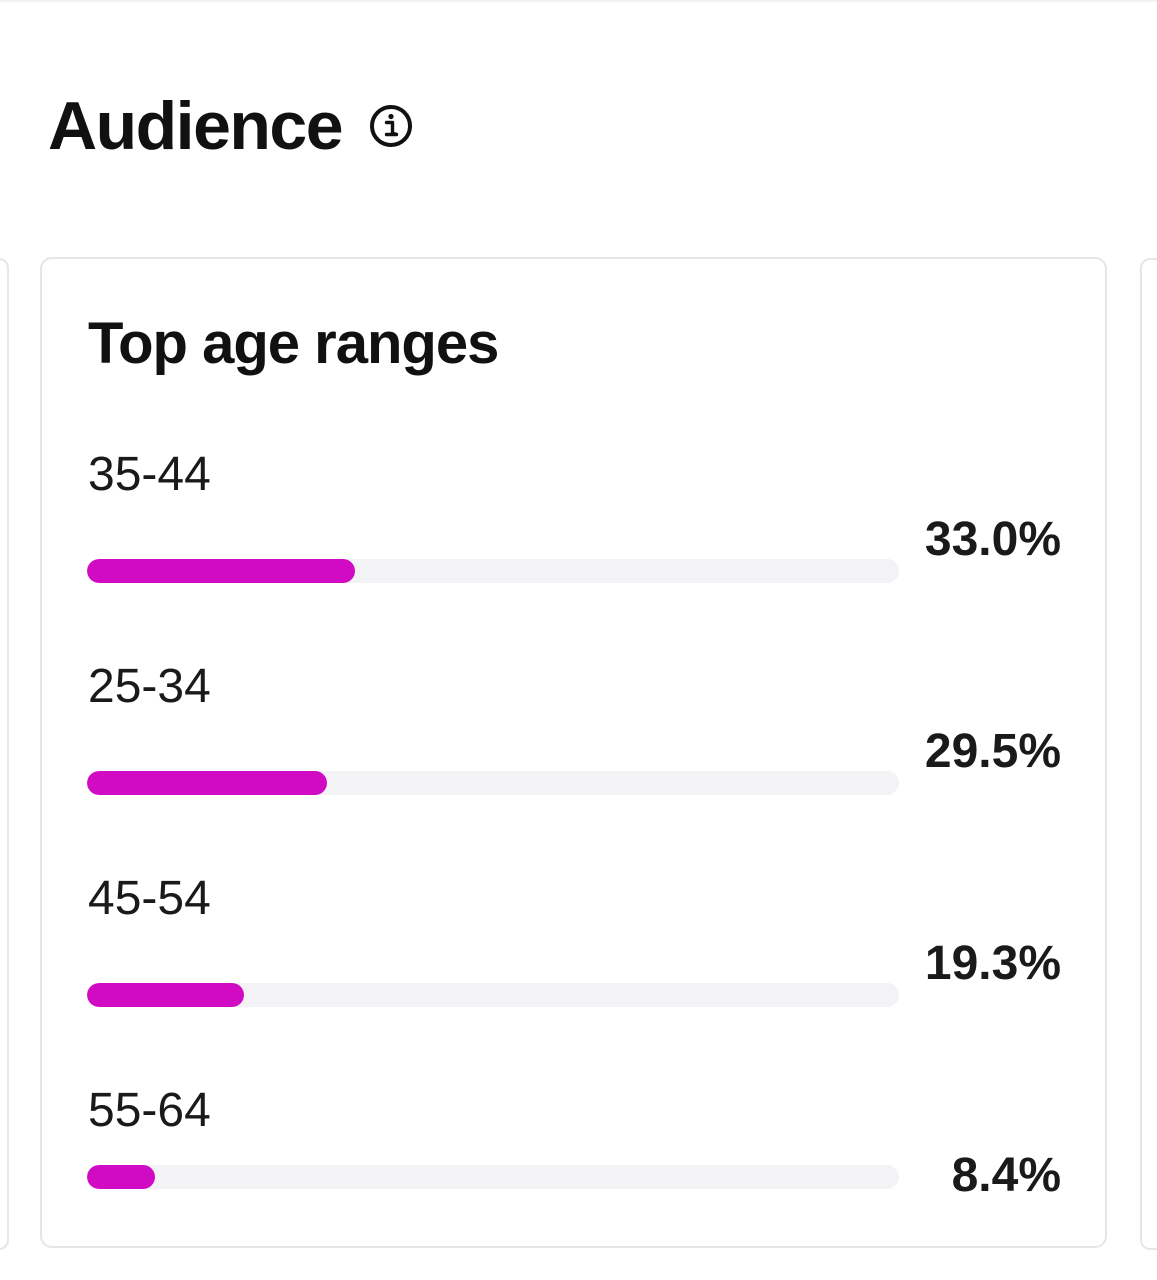 Image resolution: width=1157 pixels, height=1280 pixels. Describe the element at coordinates (149, 686) in the screenshot. I see `age-range-label: 25-34` at that location.